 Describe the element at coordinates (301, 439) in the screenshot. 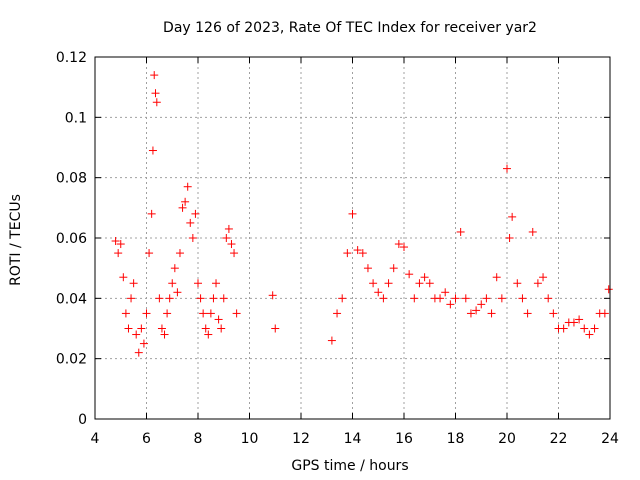

I see `x-tick-label: 12` at that location.